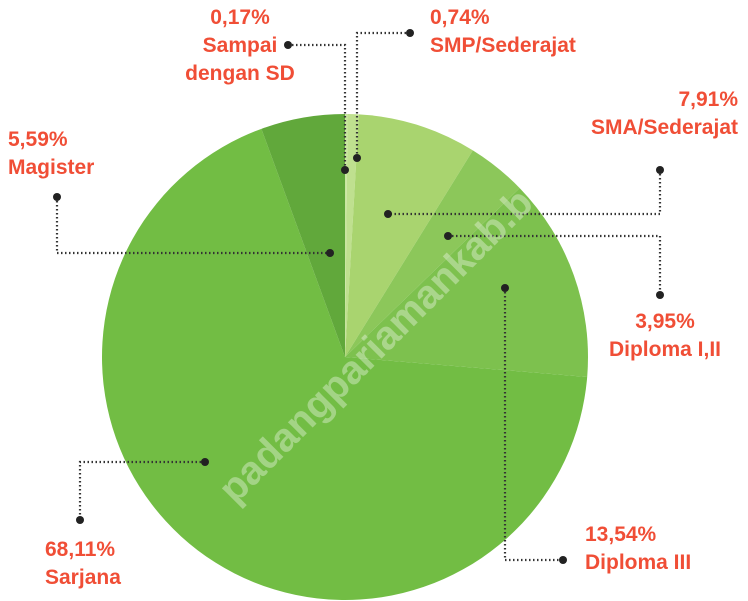  I want to click on label-group: 0,17% Sampai dengan SD, so click(240, 46).